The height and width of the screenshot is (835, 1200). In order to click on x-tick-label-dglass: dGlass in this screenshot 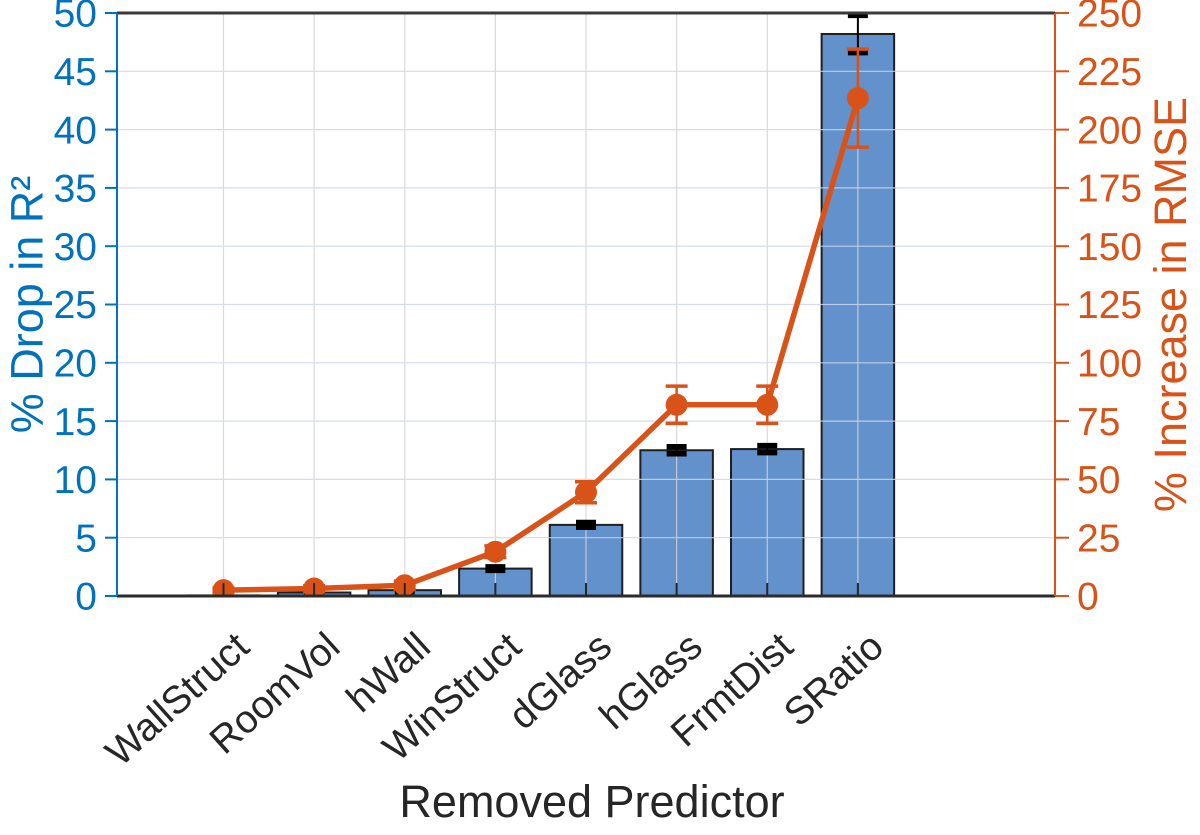, I will do `click(560, 681)`.